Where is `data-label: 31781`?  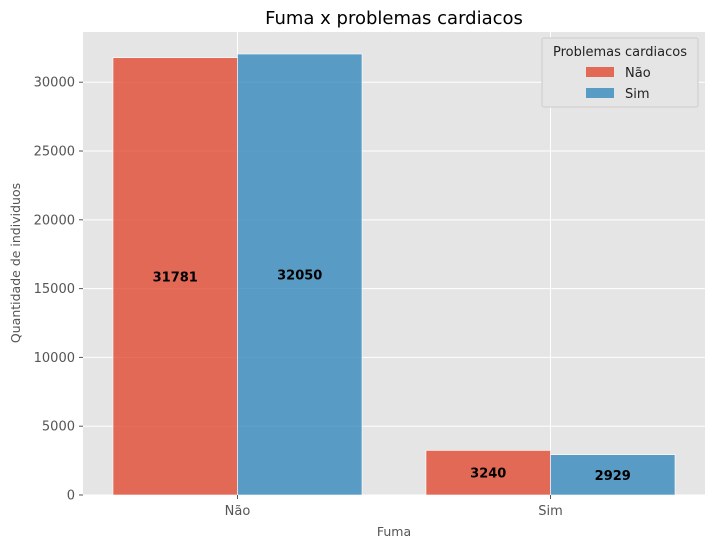
data-label: 31781 is located at coordinates (175, 277).